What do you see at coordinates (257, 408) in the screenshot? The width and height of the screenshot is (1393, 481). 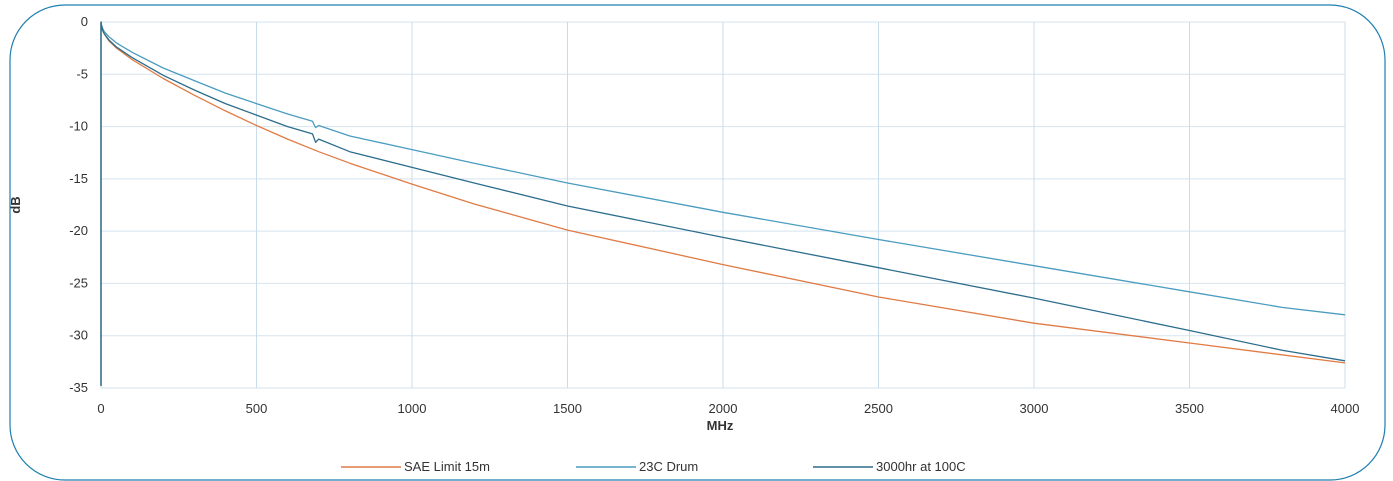 I see `x-tick-label: 500` at bounding box center [257, 408].